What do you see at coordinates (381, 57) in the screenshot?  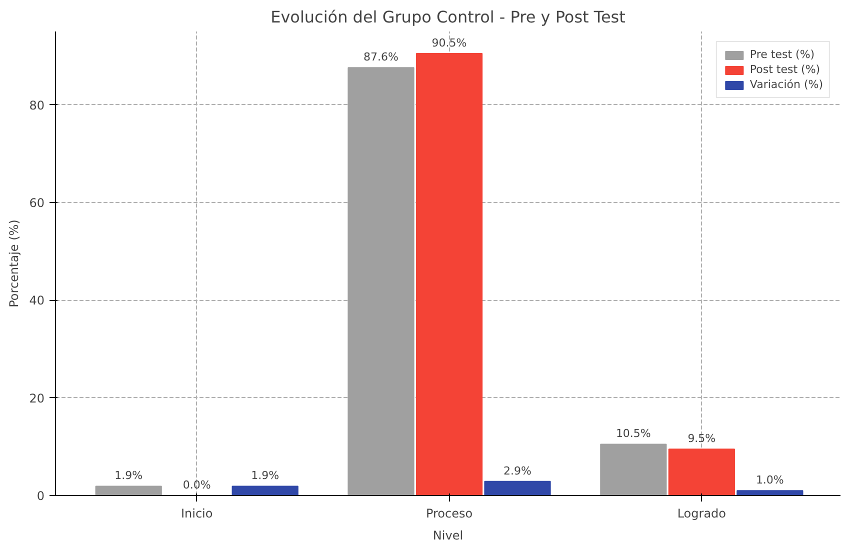 I see `data-label: 87.6%` at bounding box center [381, 57].